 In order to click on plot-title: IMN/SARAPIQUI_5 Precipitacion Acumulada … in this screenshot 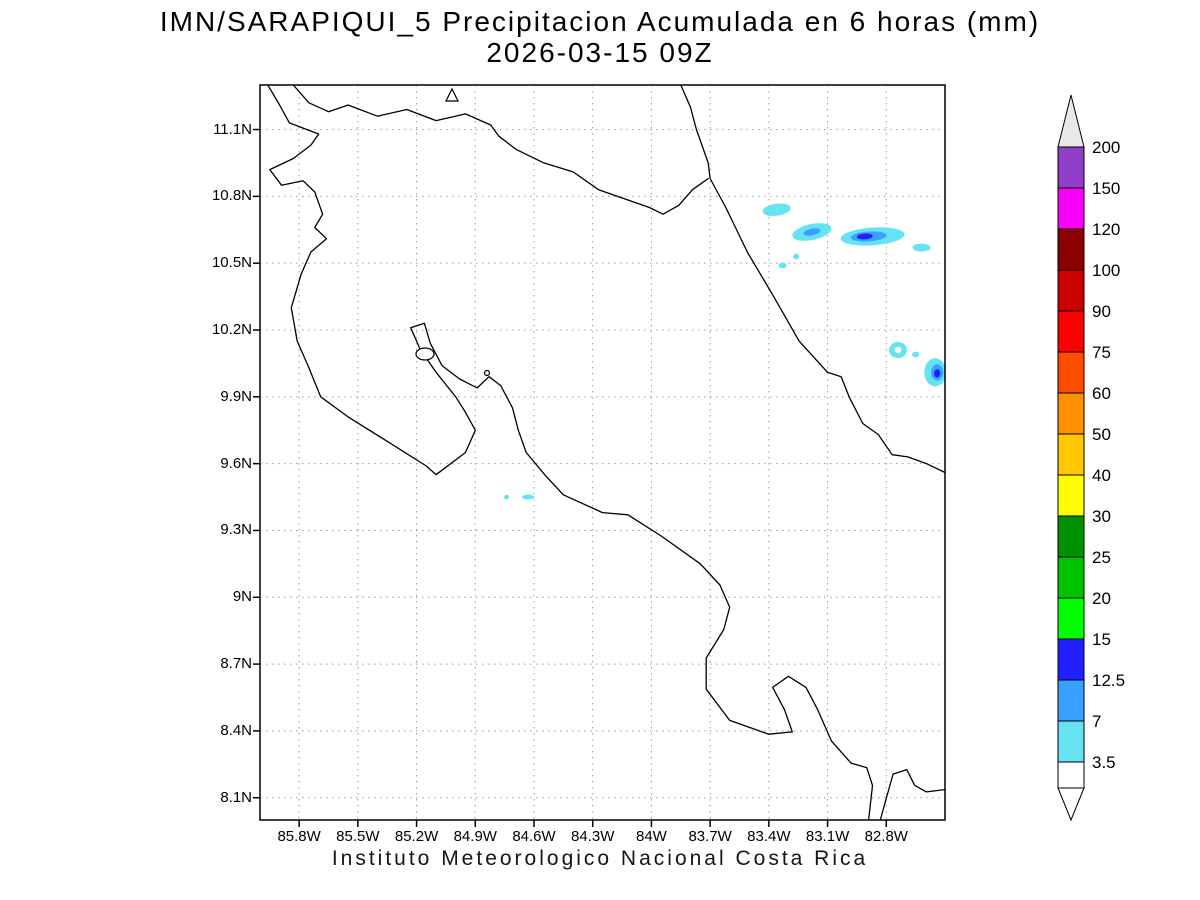, I will do `click(600, 21)`.